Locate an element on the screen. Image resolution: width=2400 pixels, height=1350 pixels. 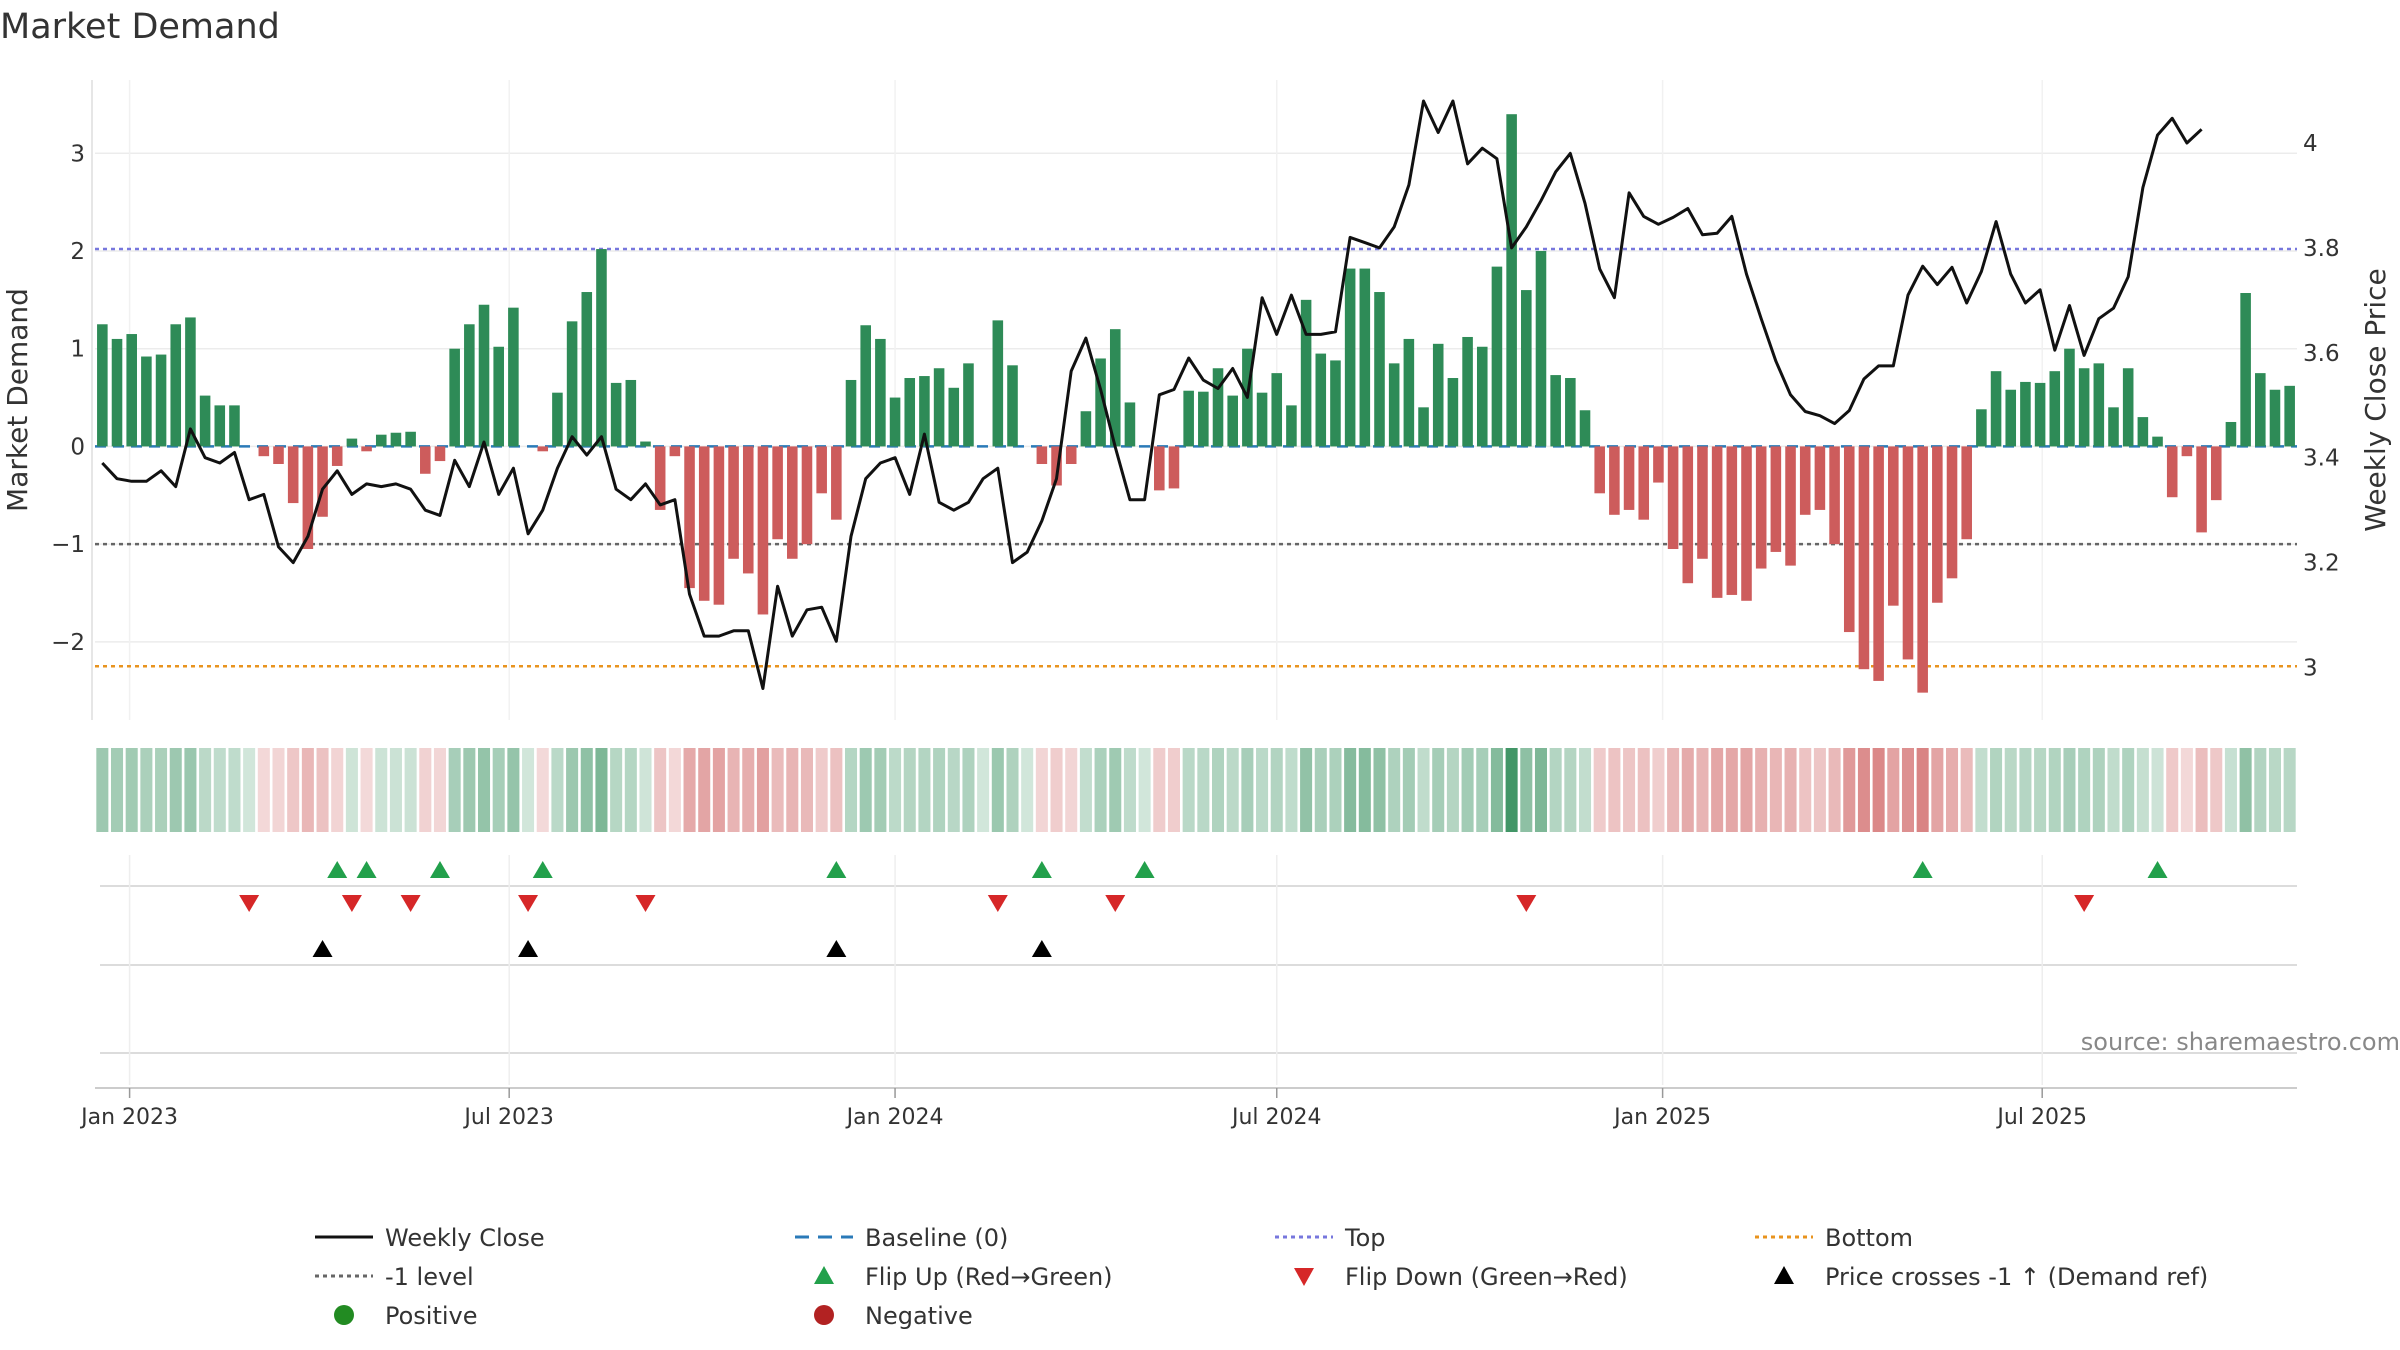
right-tick-label: 3.6 is located at coordinates (2321, 354).